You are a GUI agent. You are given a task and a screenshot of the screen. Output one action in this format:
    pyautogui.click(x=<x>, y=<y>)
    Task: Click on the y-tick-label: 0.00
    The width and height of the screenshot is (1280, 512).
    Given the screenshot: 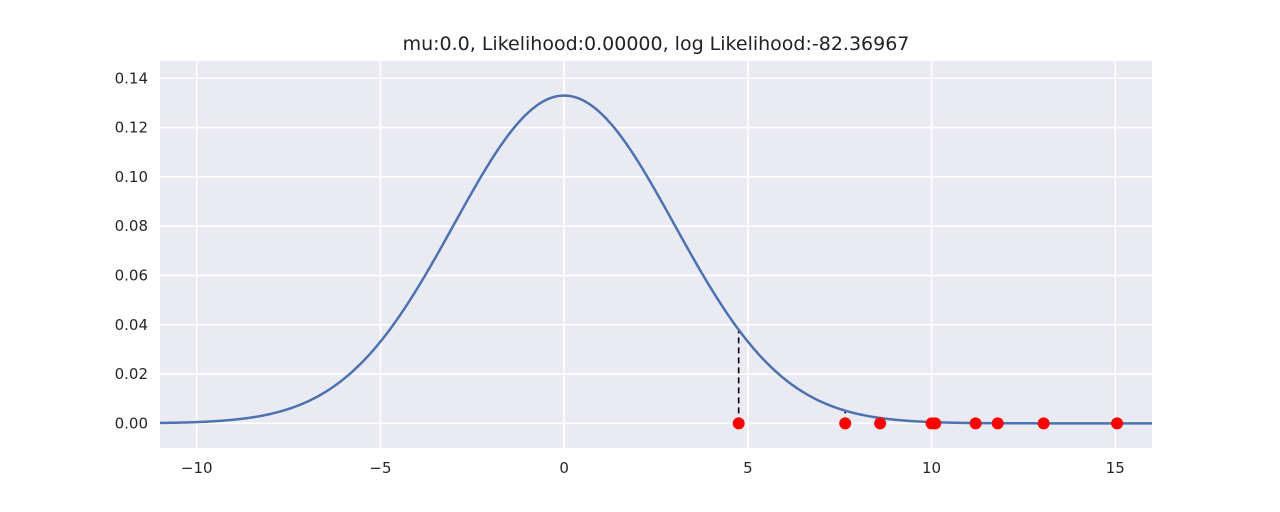 What is the action you would take?
    pyautogui.click(x=131, y=423)
    